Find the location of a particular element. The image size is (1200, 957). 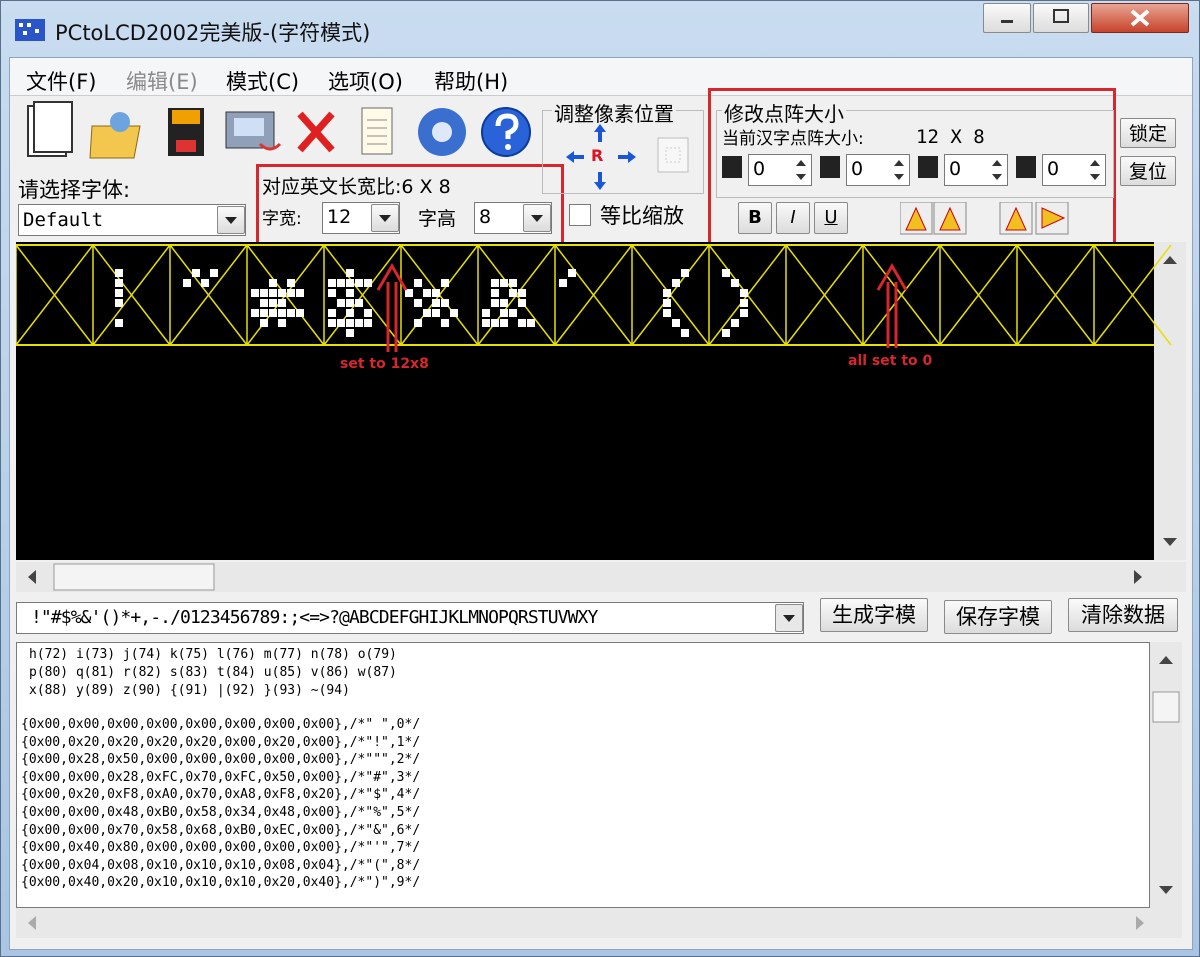

open-icon is located at coordinates (115, 135).